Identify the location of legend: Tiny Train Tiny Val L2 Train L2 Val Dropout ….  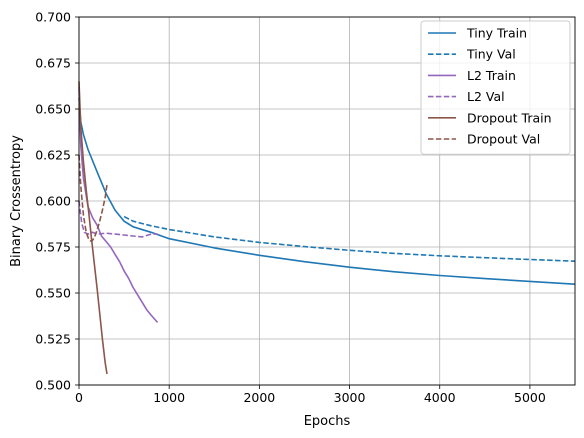
(495, 87).